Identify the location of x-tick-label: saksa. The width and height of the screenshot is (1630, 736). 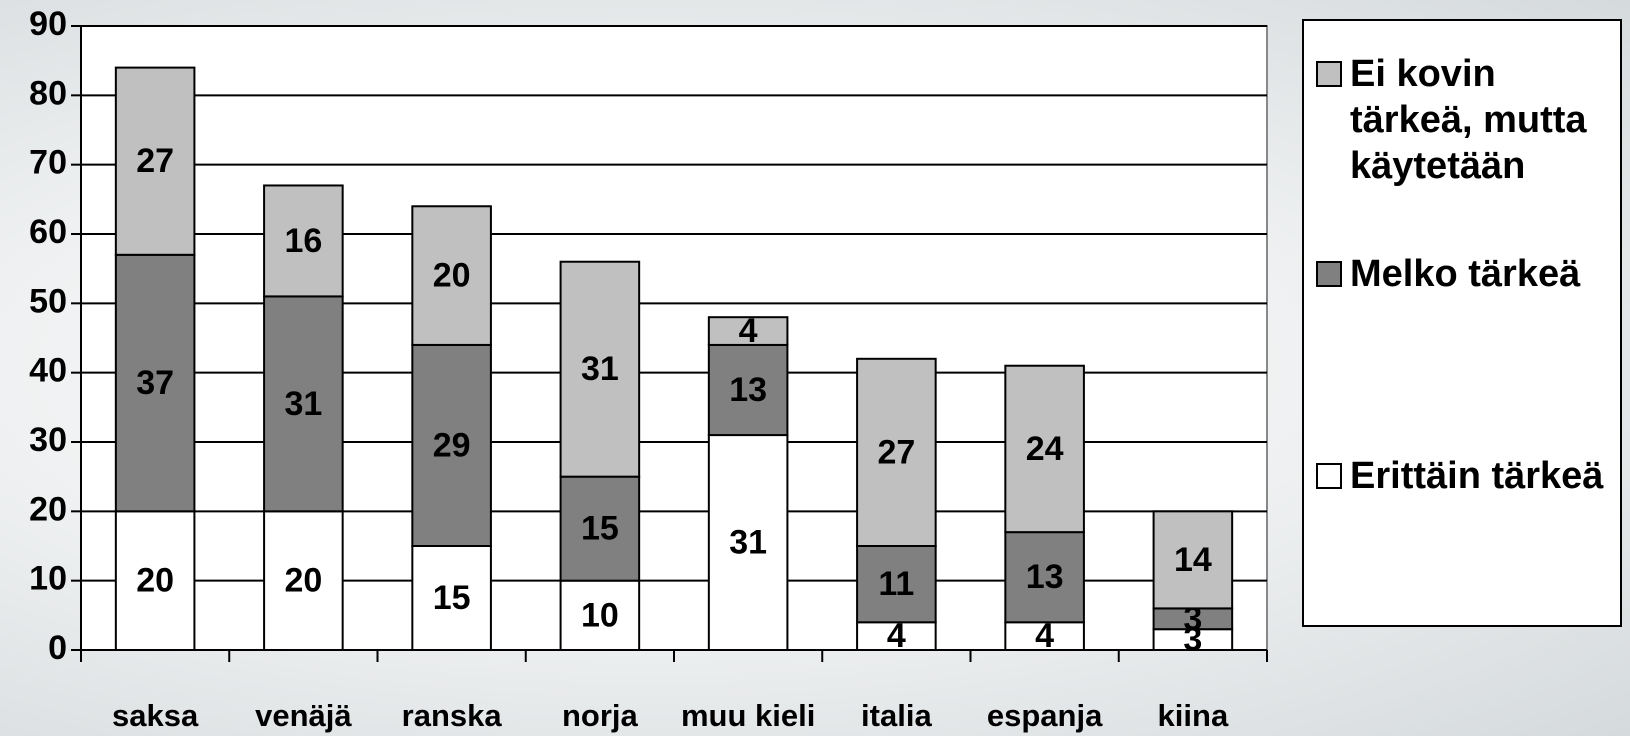
(155, 715).